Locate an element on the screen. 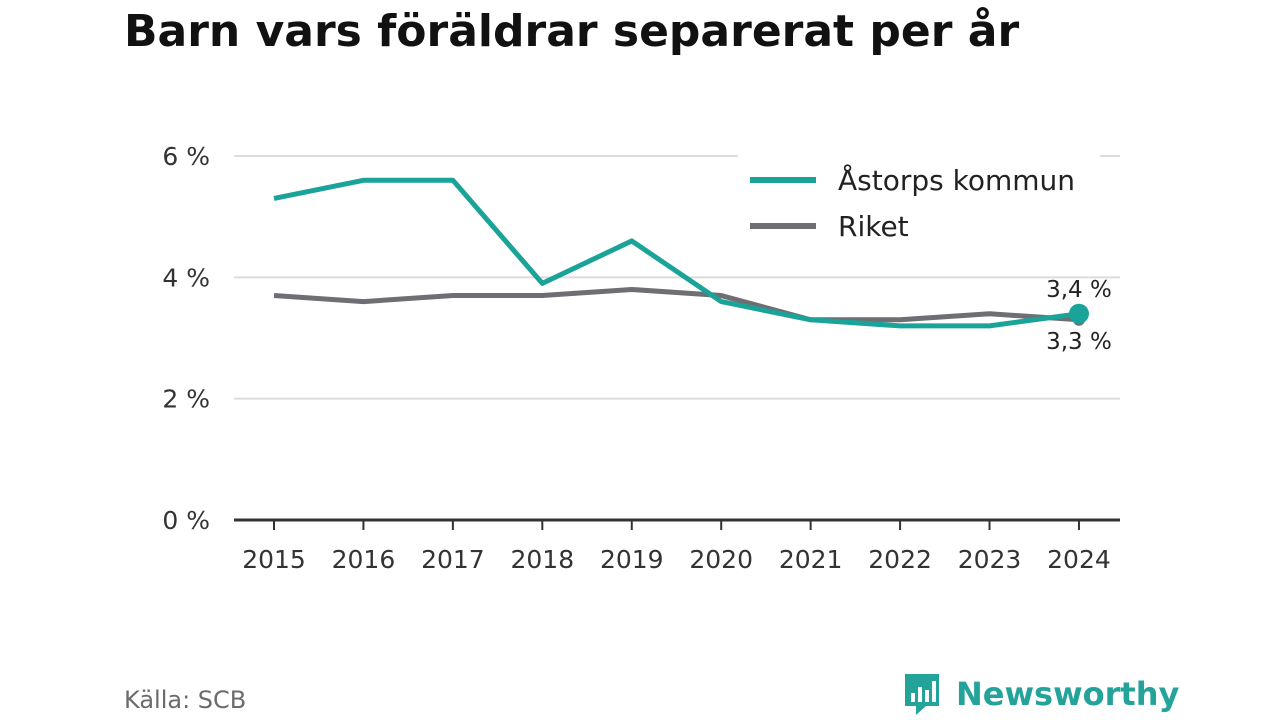  end-label-riket: 3,3 % is located at coordinates (1079, 342).